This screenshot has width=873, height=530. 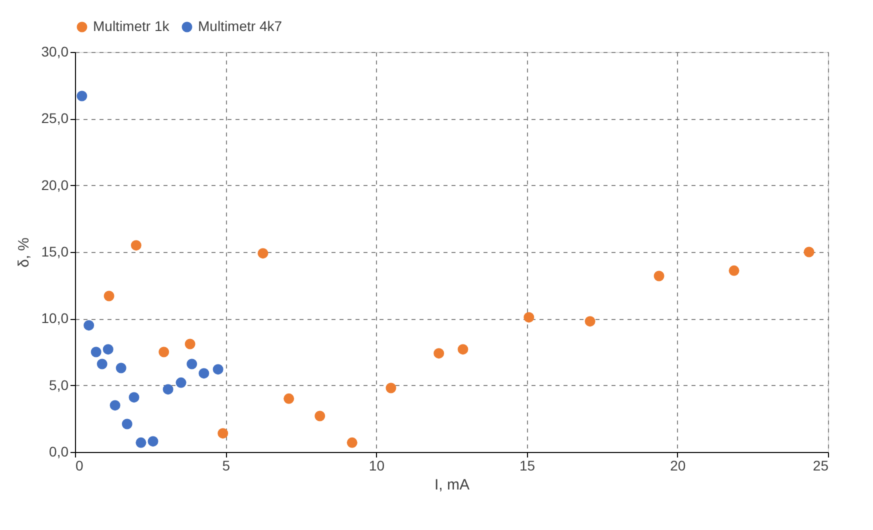 What do you see at coordinates (23, 252) in the screenshot?
I see `y-axis-title: δ, %` at bounding box center [23, 252].